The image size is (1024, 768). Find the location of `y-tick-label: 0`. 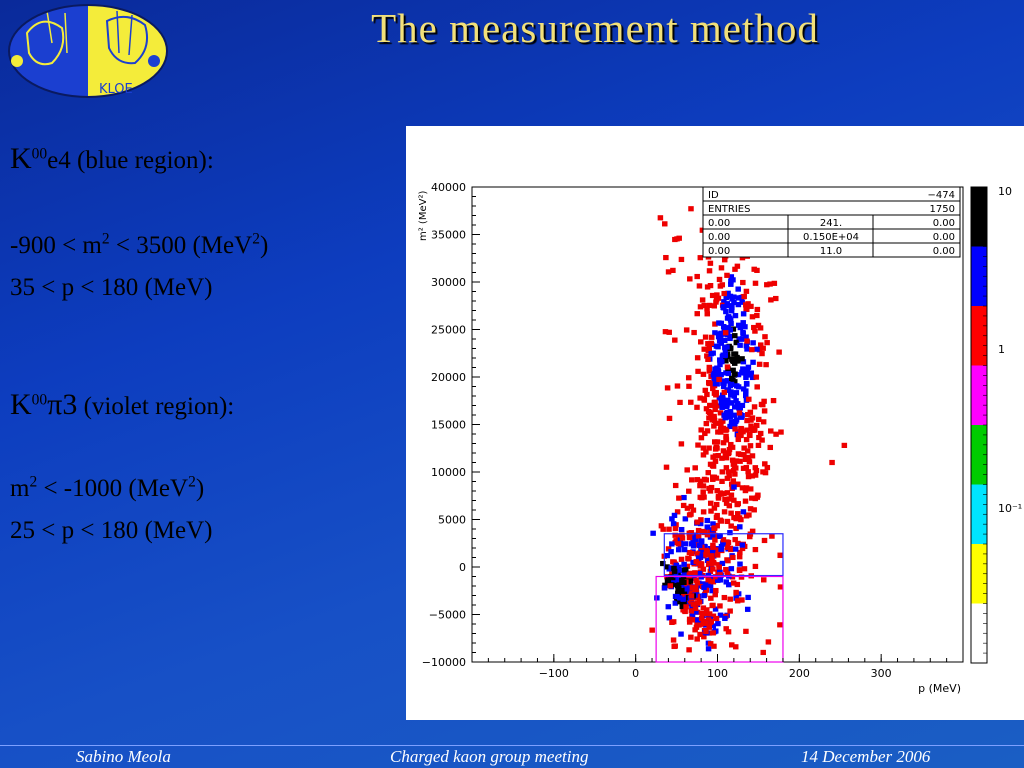

y-tick-label: 0 is located at coordinates (462, 567).